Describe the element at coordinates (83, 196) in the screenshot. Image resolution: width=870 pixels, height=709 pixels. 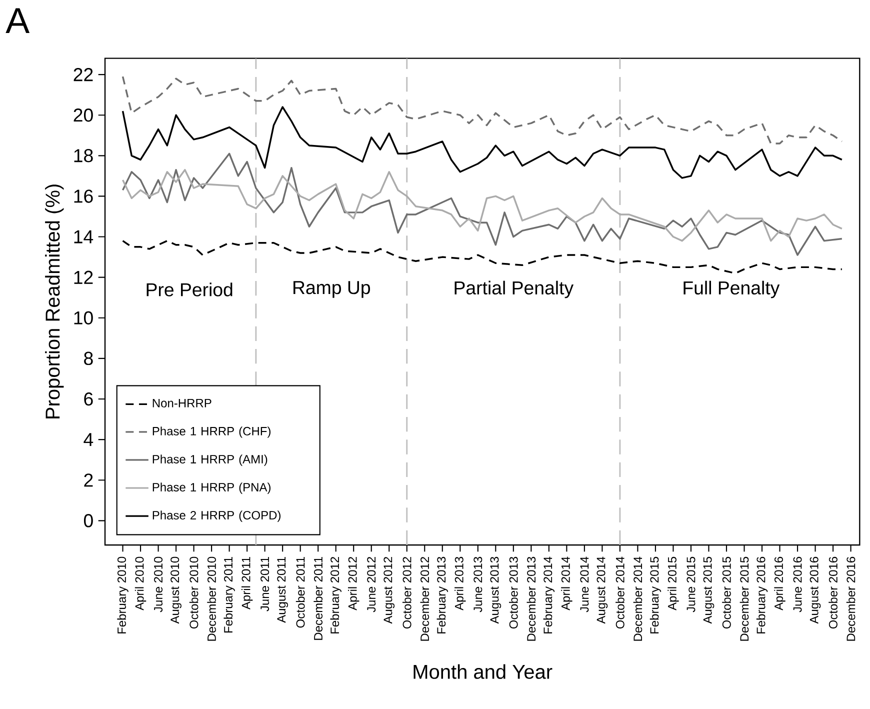
I see `y-tick-label: 16` at that location.